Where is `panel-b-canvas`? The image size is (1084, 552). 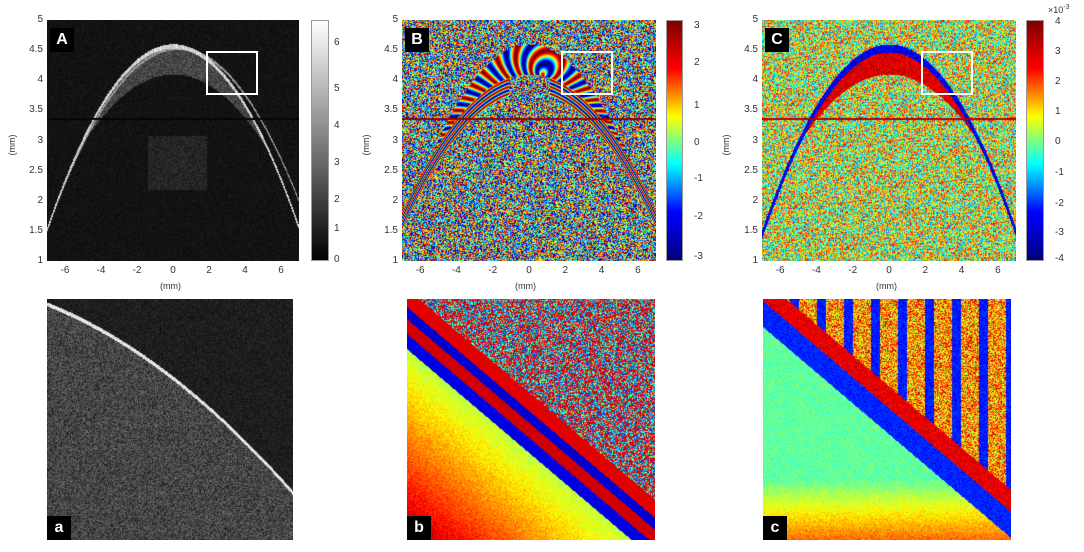 panel-b-canvas is located at coordinates (531, 419).